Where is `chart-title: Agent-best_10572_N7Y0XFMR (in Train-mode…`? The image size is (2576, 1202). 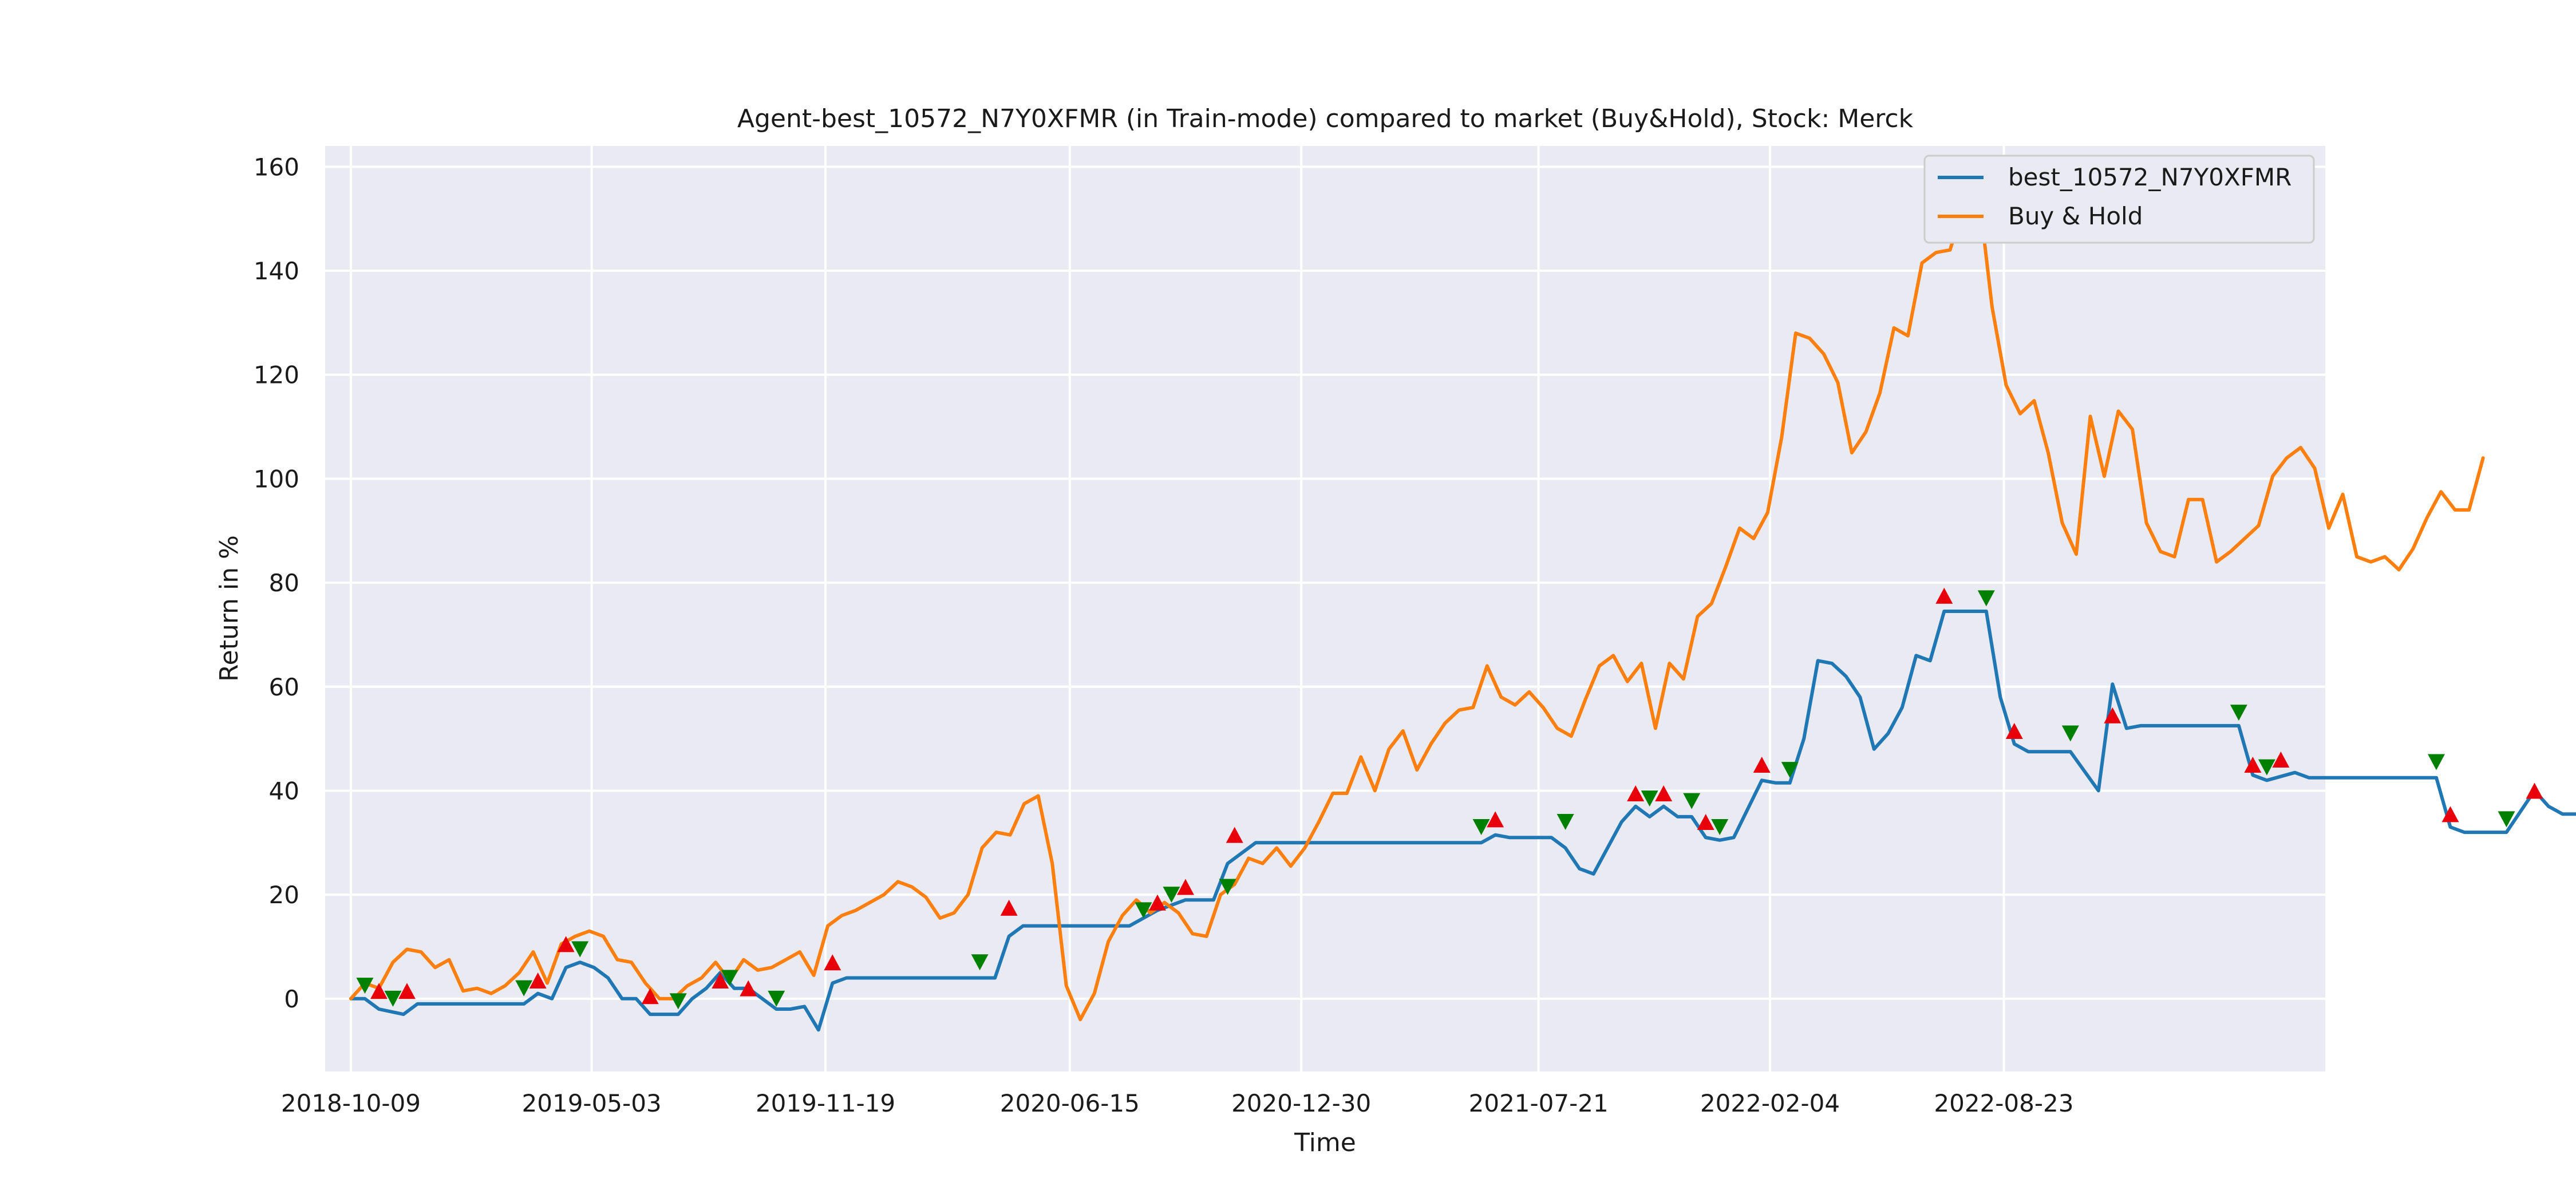
chart-title: Agent-best_10572_N7Y0XFMR (in Train-mode… is located at coordinates (1325, 119).